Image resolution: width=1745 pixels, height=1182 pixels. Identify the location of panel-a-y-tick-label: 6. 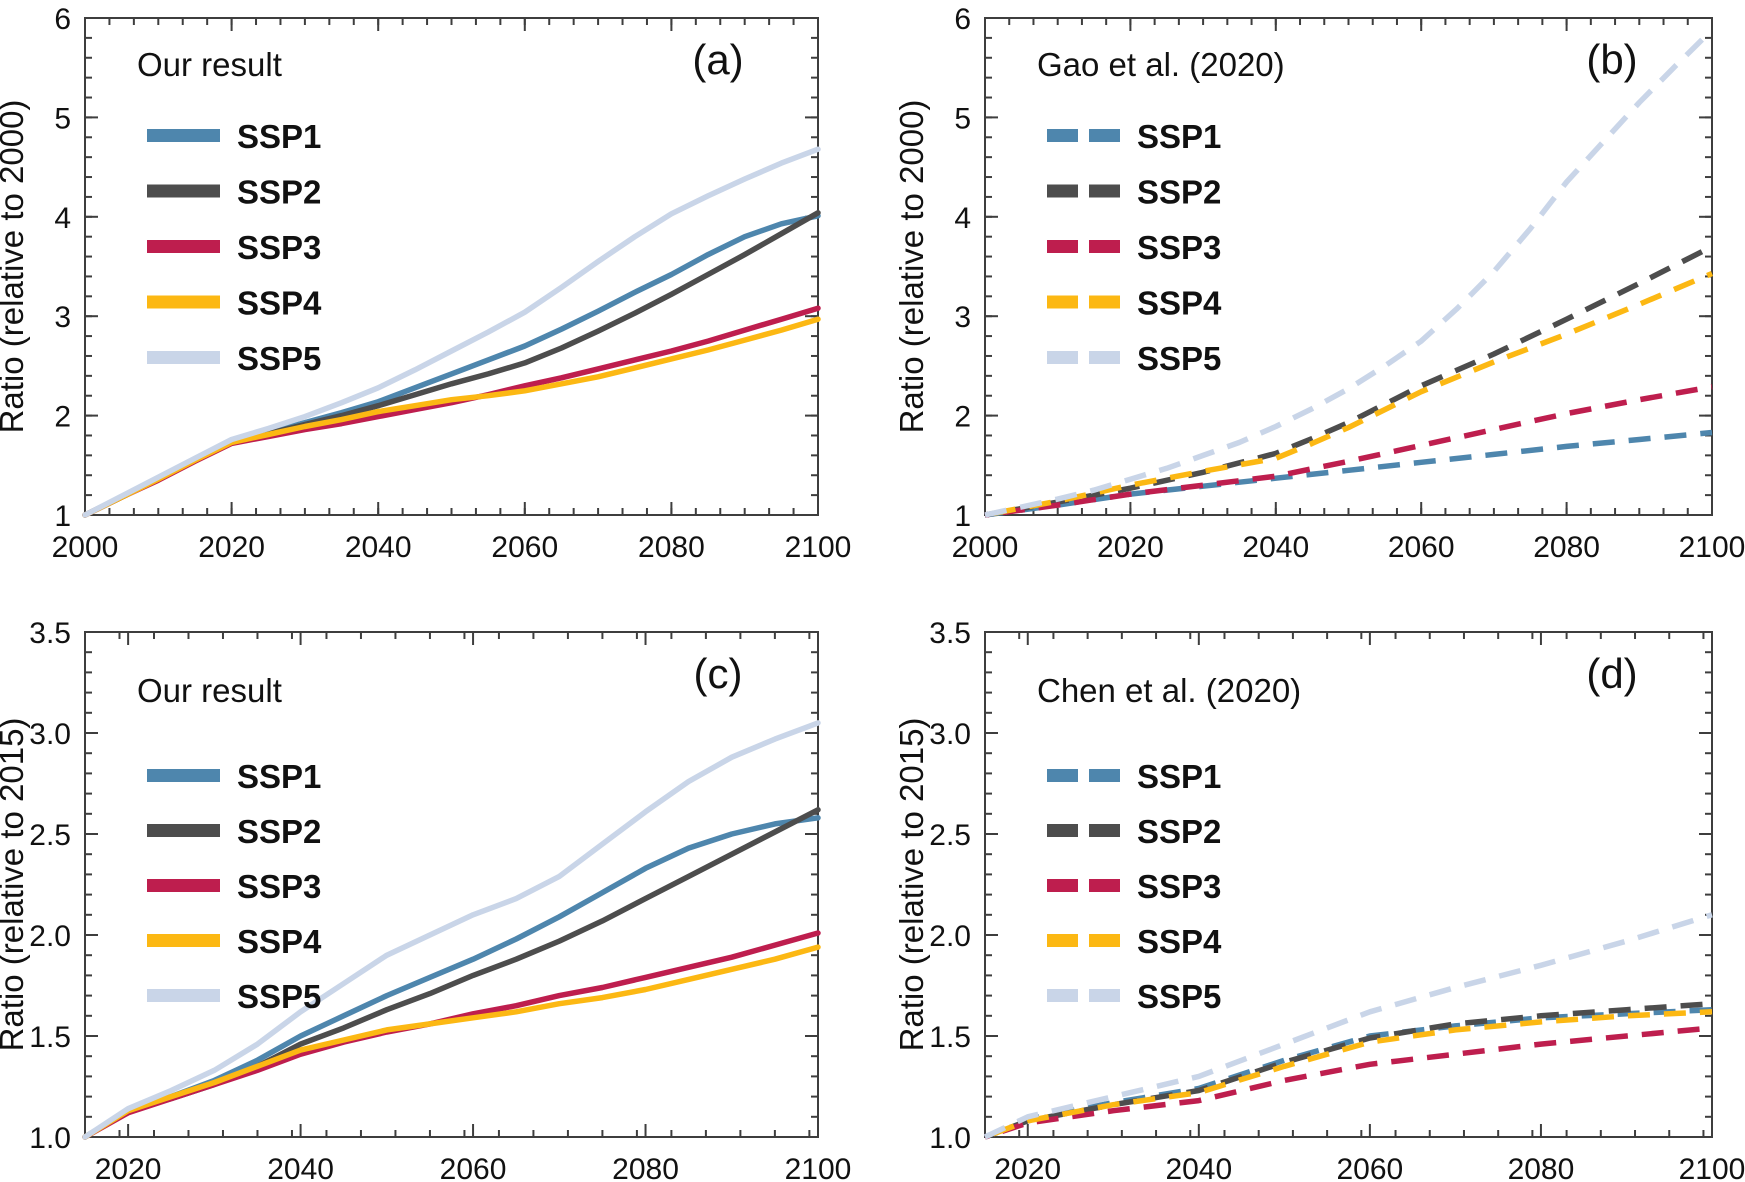
(62, 19).